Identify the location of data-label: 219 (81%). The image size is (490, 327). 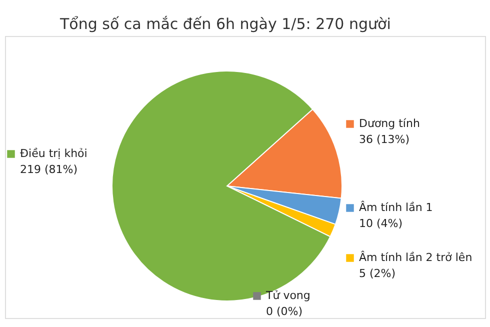
(49, 169).